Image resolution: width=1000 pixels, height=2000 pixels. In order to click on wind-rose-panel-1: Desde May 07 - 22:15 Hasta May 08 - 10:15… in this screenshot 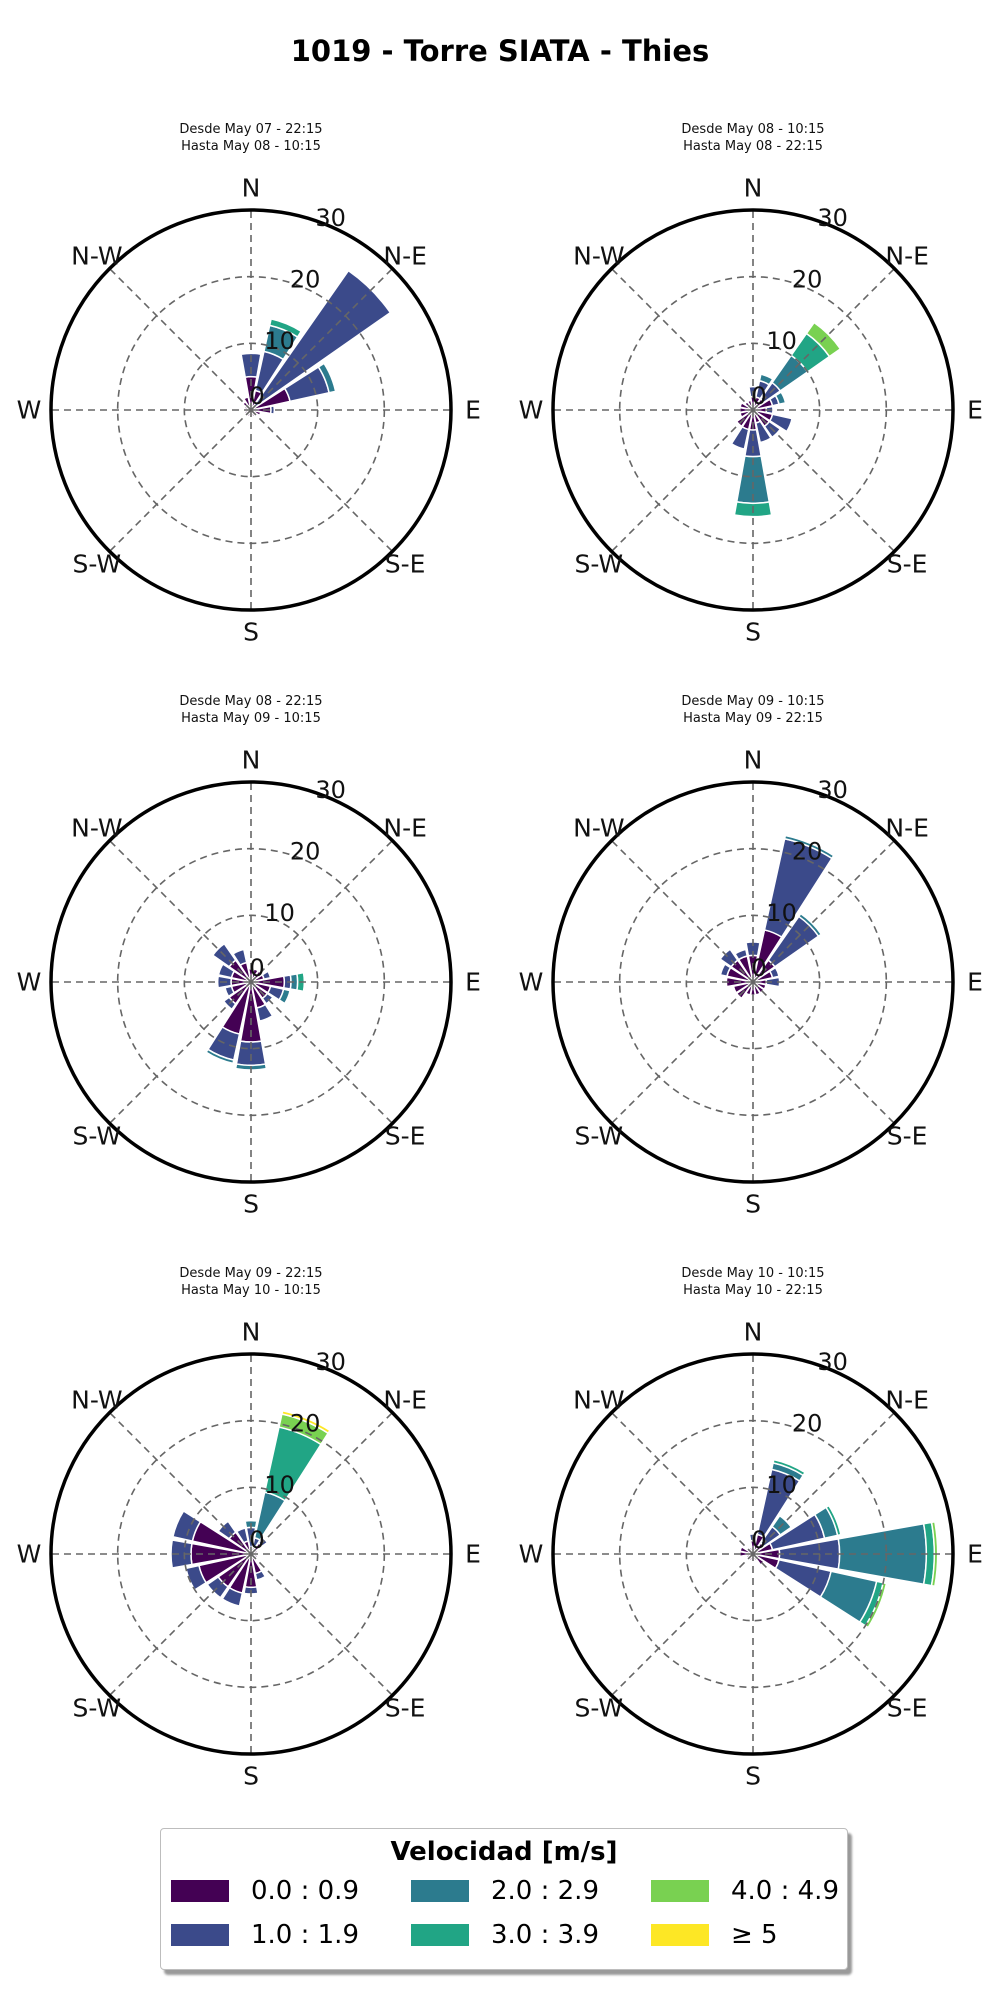, I will do `click(249, 384)`.